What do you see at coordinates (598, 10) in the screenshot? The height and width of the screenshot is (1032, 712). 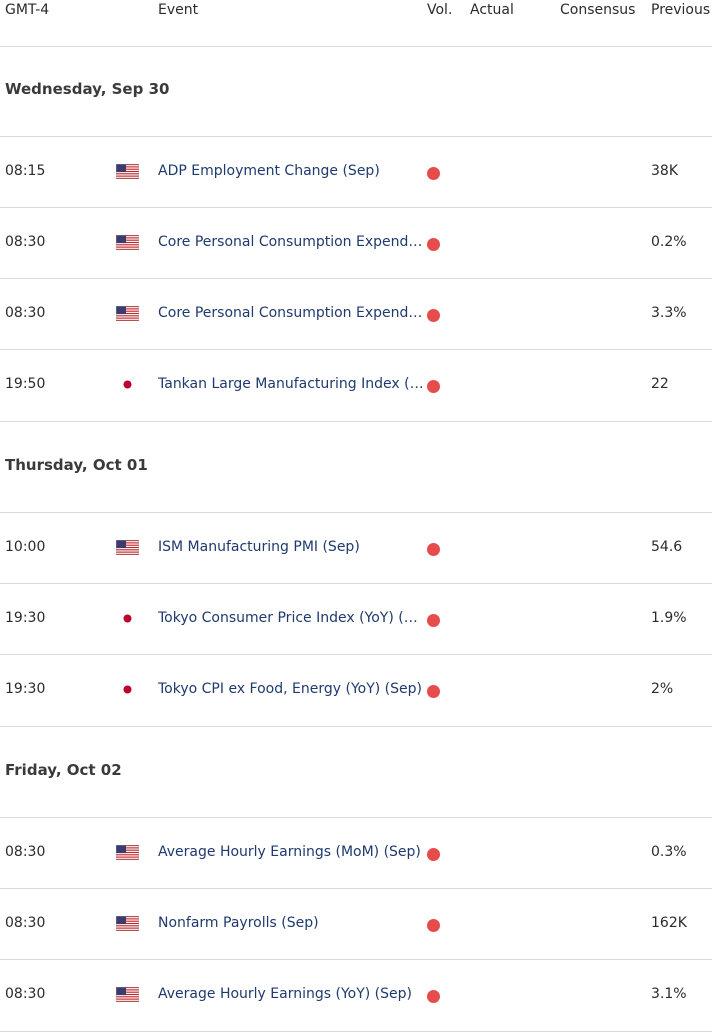 I see `consensus-column-header: Consensus` at bounding box center [598, 10].